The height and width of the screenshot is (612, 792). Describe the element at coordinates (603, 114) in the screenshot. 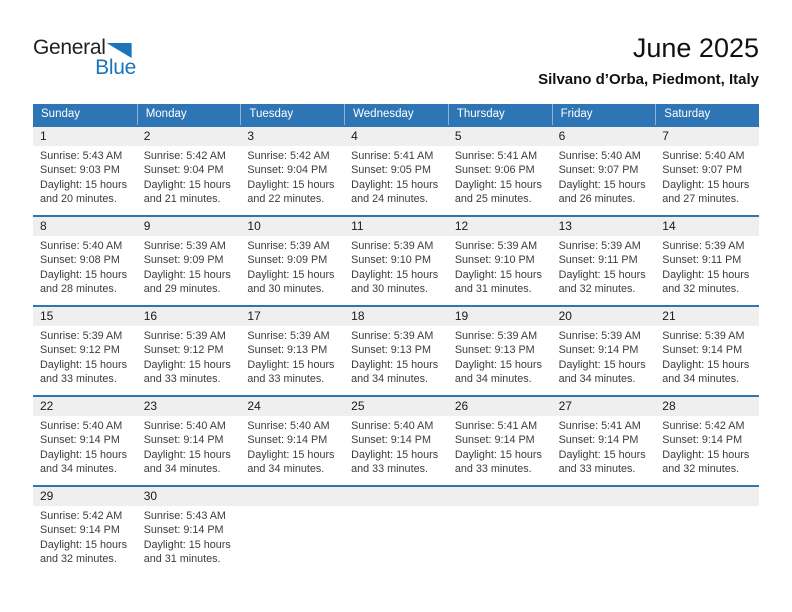

I see `weekday-friday: Friday` at that location.